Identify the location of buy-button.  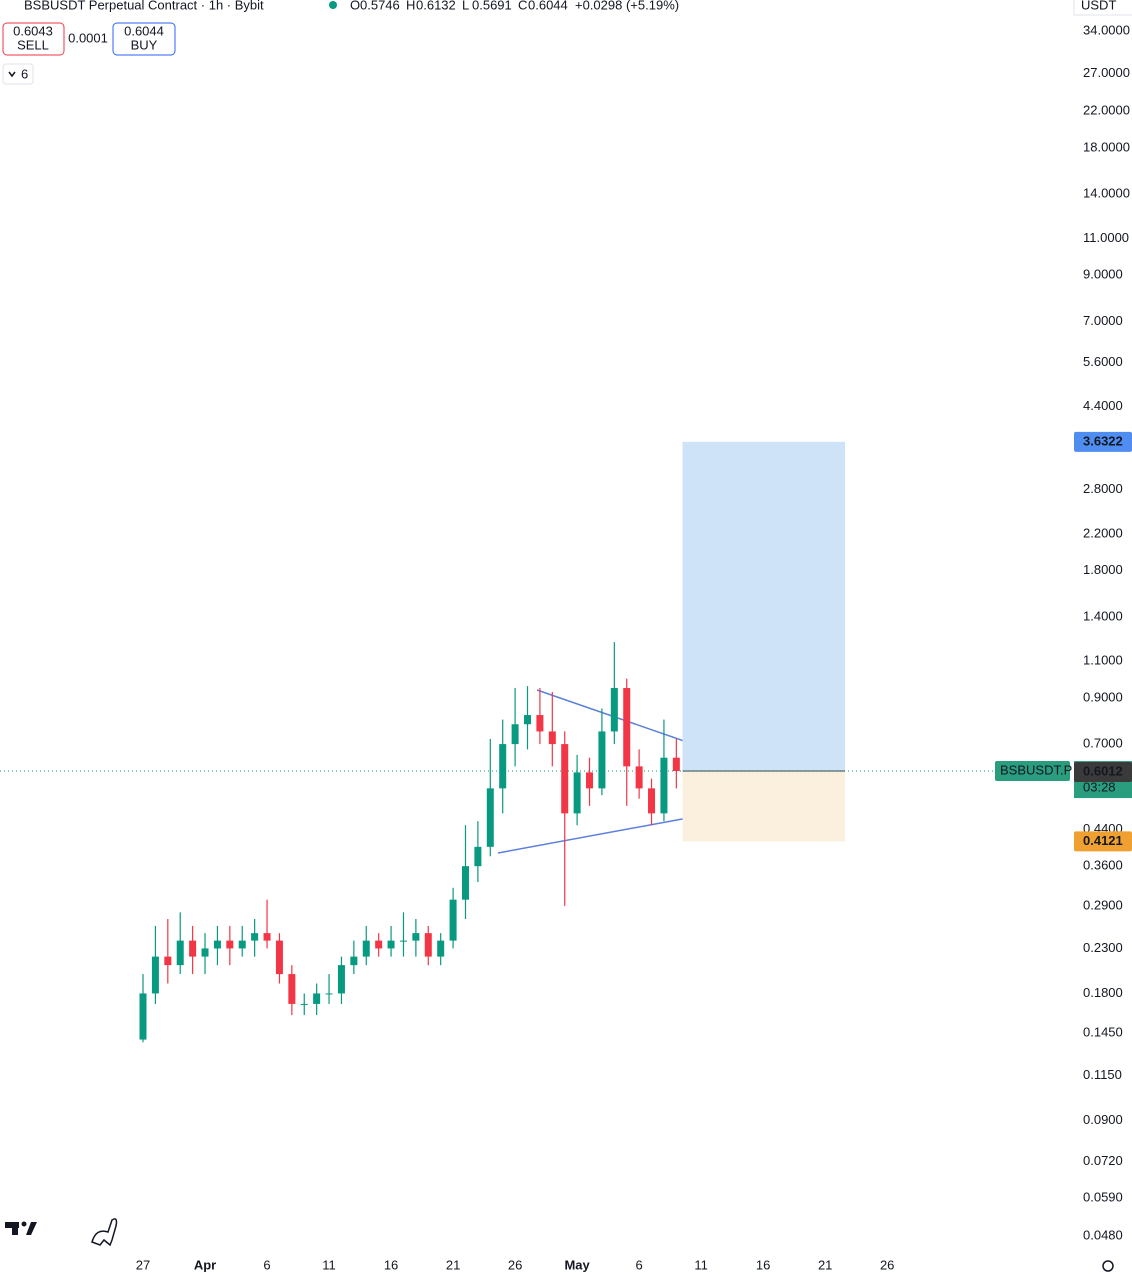
(144, 39).